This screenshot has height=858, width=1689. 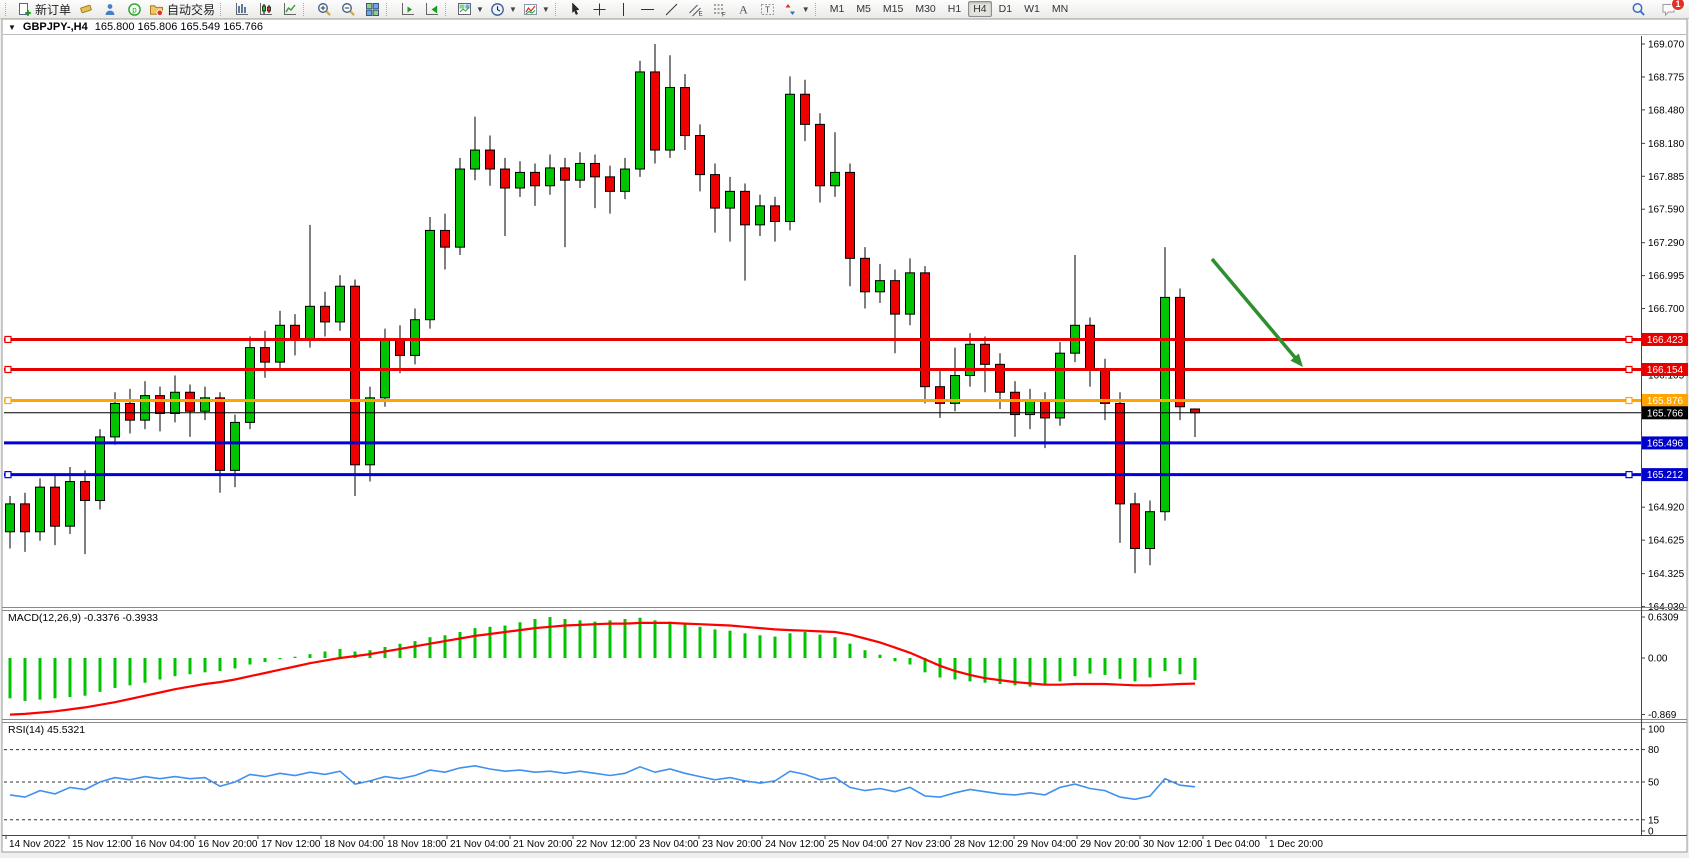 I want to click on accounts-button, so click(x=110, y=9).